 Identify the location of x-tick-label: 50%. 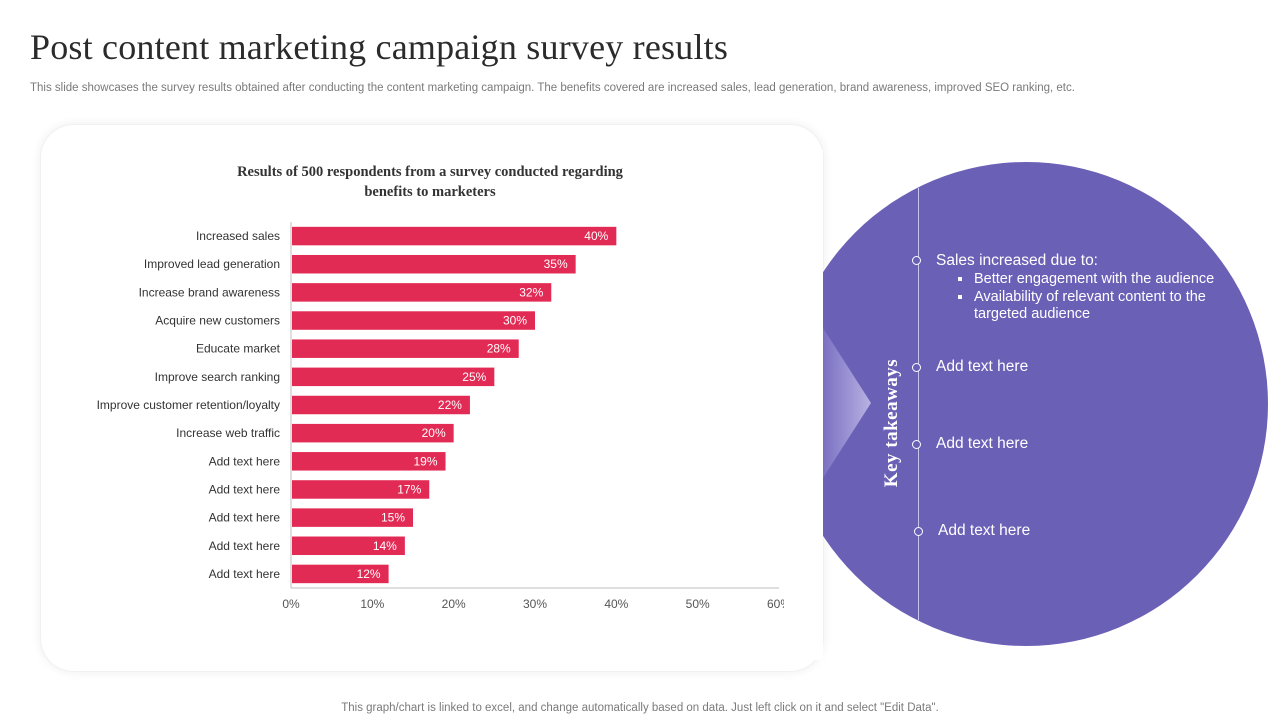
(698, 604).